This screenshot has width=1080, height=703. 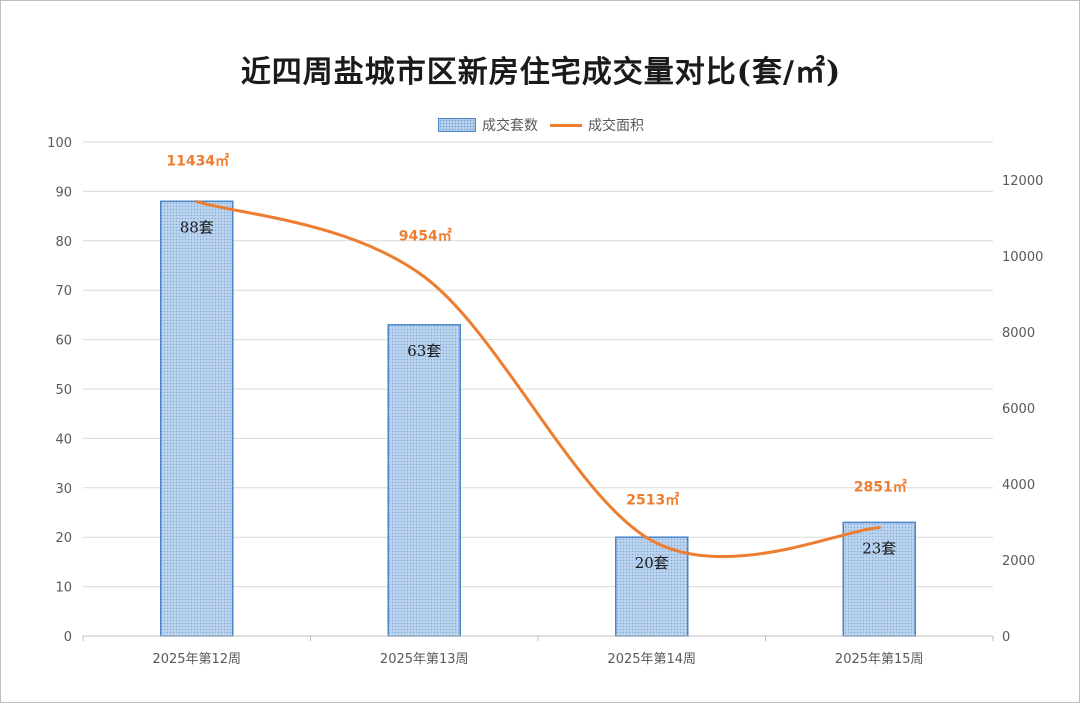 What do you see at coordinates (63, 489) in the screenshot?
I see `y-left-tick-label: 30` at bounding box center [63, 489].